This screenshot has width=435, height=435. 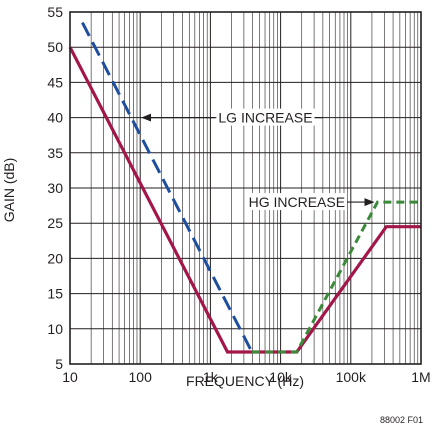 I want to click on annotations: LG INCREASE HG INCREASE, so click(x=258, y=159).